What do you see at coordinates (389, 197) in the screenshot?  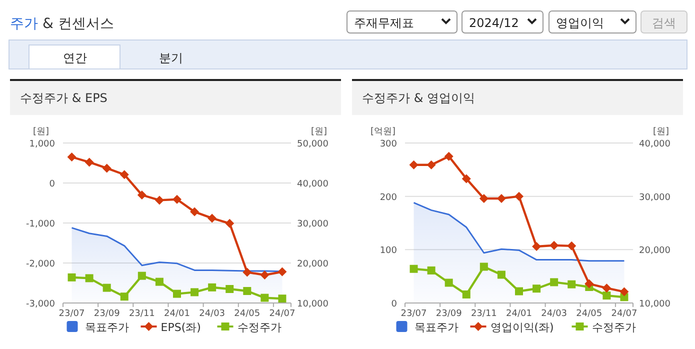 I see `y-tick-label: 200` at bounding box center [389, 197].